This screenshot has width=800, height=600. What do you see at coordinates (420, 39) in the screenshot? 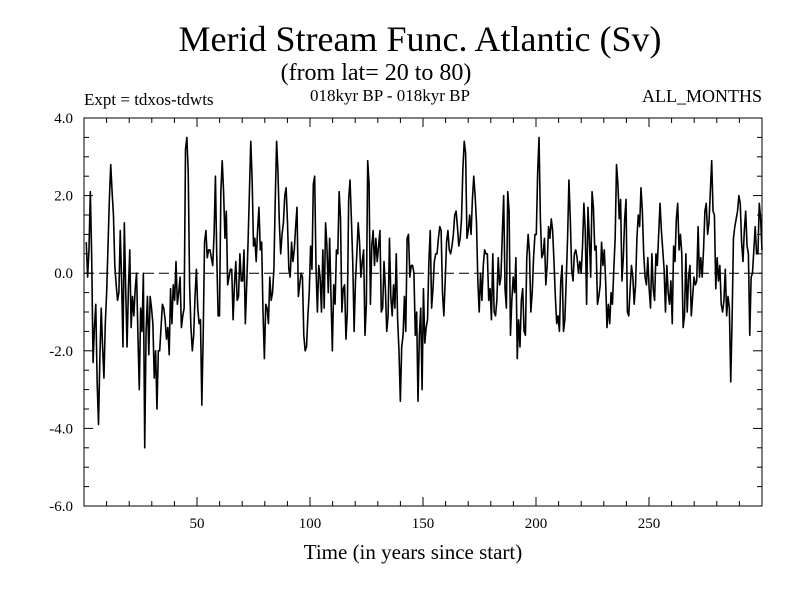
I see `chart-title: Merid Stream Func. Atlantic (Sv)` at bounding box center [420, 39].